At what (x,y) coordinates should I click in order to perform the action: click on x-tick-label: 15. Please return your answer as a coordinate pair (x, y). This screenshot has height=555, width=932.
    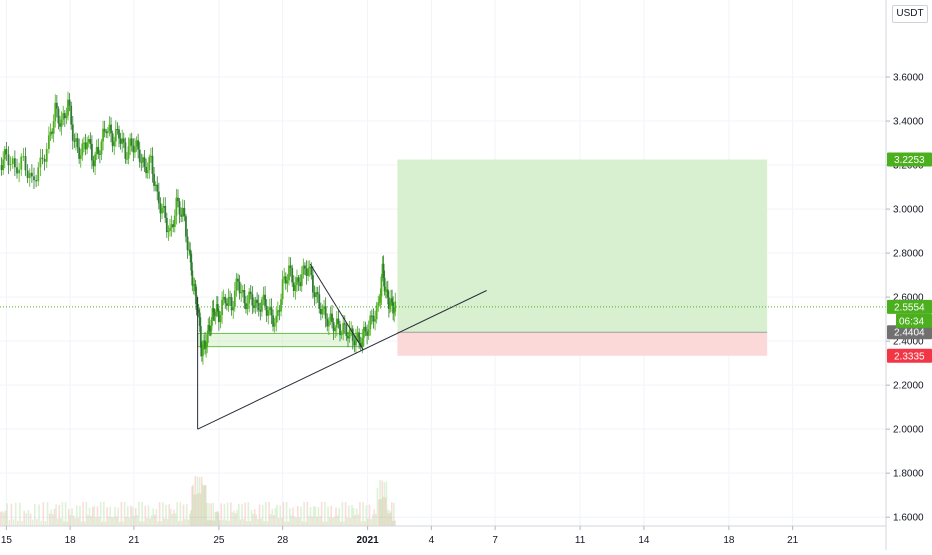
    Looking at the image, I should click on (7, 540).